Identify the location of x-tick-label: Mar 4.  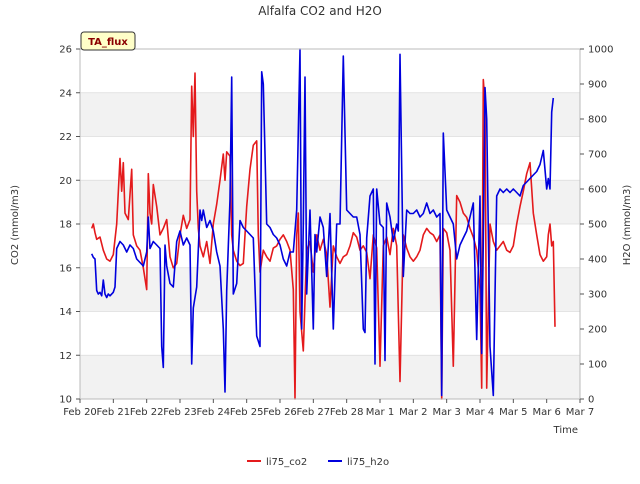
(480, 412).